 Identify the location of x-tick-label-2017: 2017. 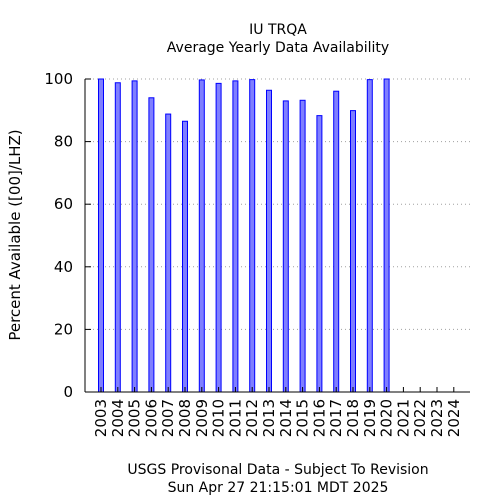
(336, 418).